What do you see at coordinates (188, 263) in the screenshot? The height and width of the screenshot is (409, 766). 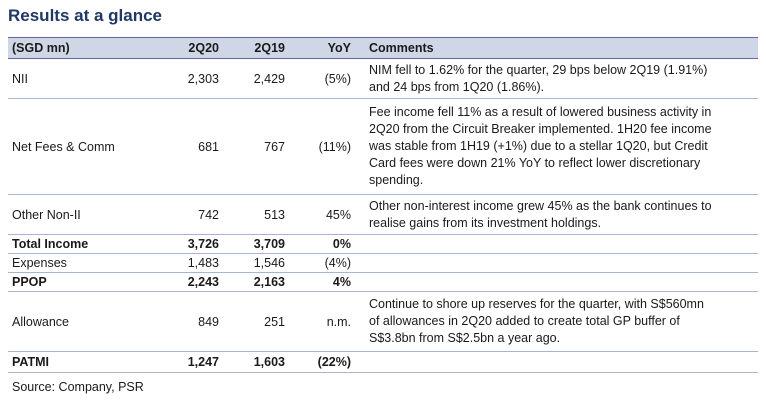 I see `value-2q20: 1,483` at bounding box center [188, 263].